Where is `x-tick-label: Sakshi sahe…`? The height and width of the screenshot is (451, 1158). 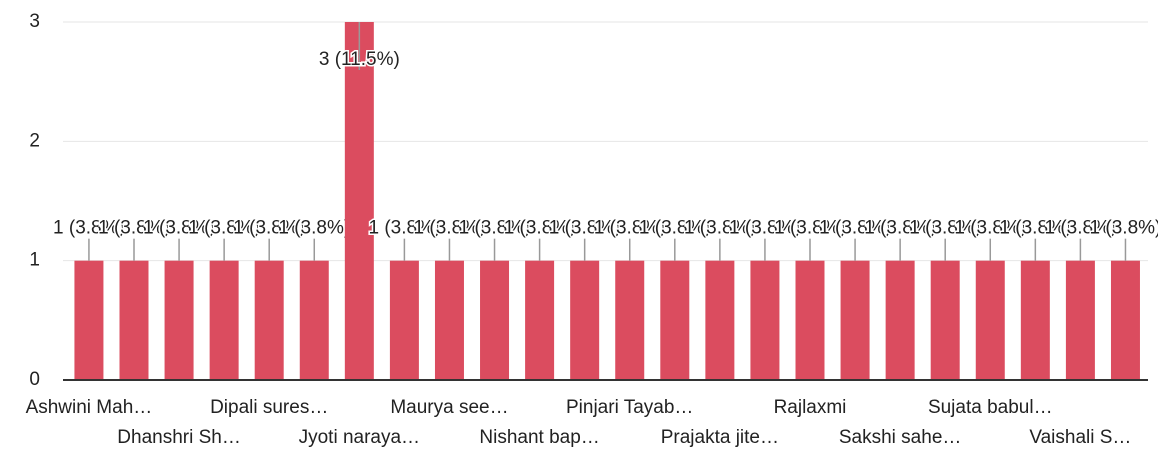 x-tick-label: Sakshi sahe… is located at coordinates (900, 437).